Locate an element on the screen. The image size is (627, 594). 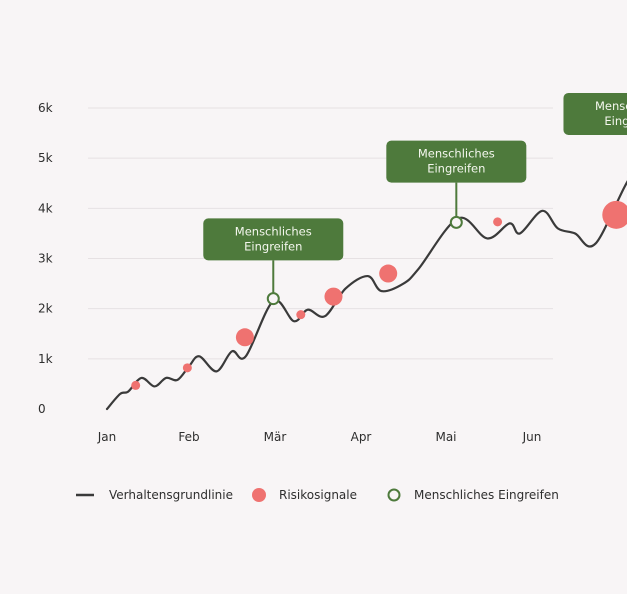
y-tick-label: 0 is located at coordinates (42, 409).